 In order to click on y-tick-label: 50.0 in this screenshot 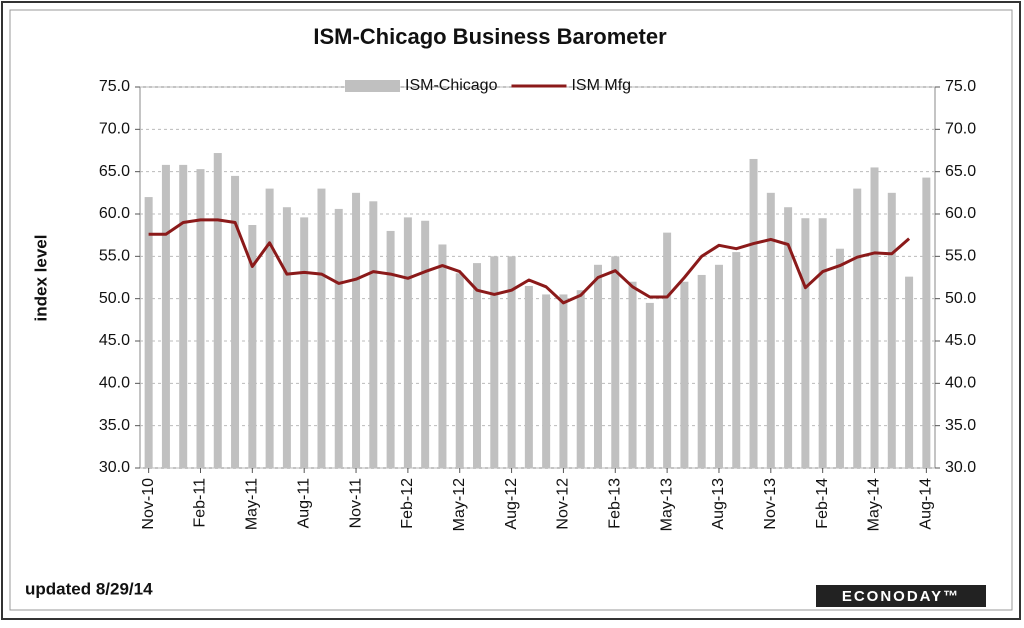, I will do `click(114, 298)`.